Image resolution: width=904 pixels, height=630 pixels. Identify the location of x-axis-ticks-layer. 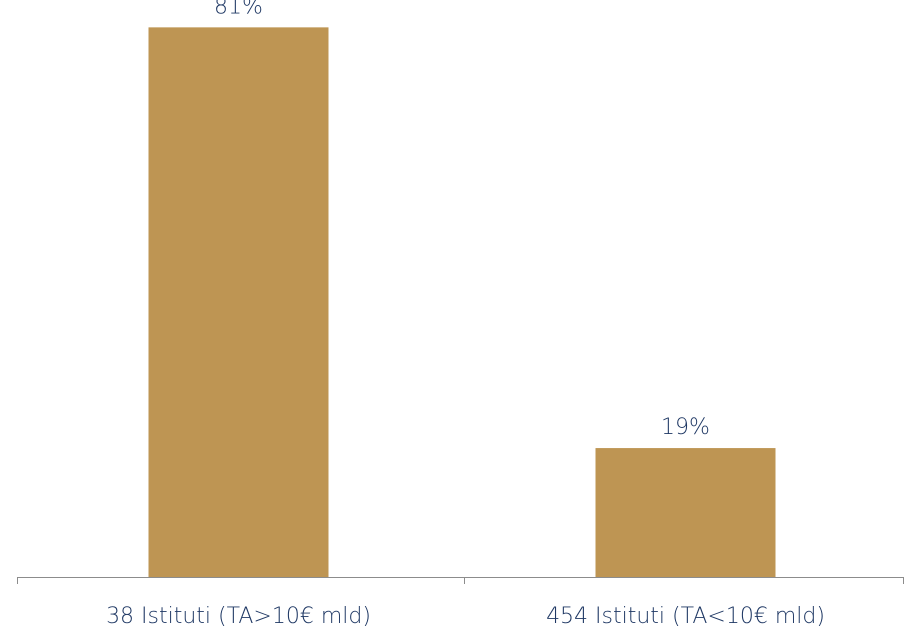
(460, 580).